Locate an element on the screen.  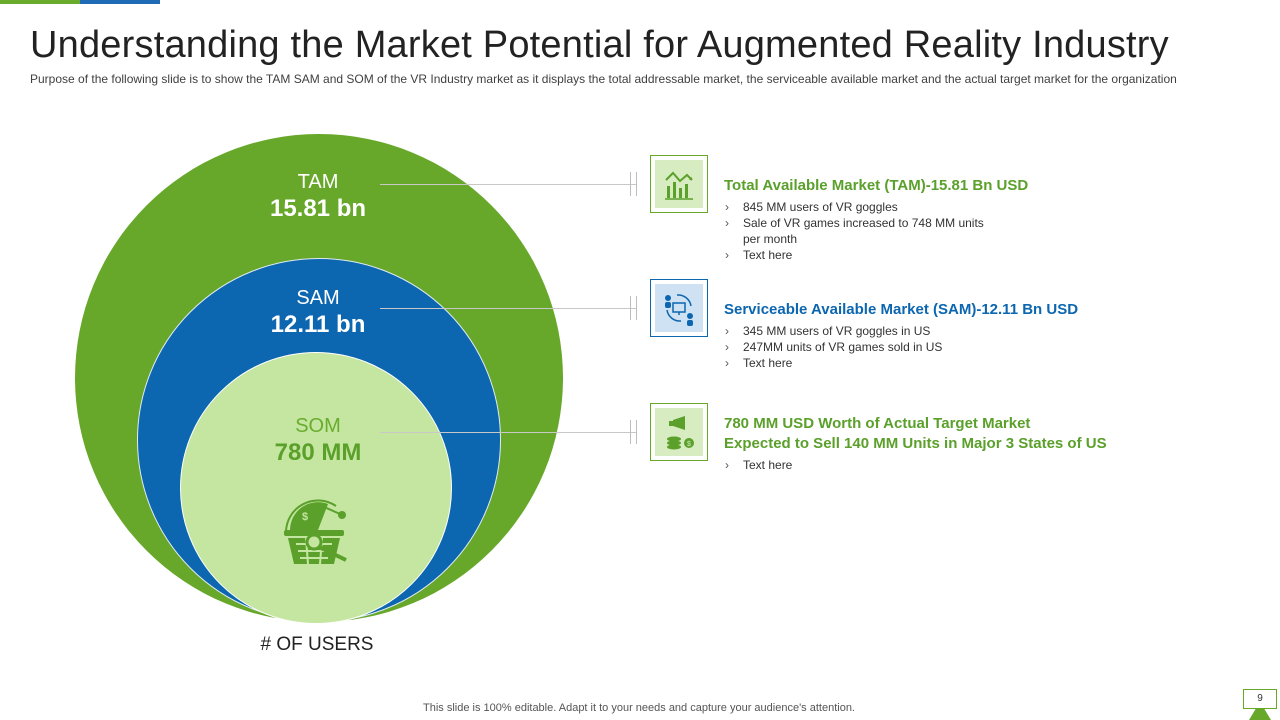
sam-name: SAM is located at coordinates (318, 298).